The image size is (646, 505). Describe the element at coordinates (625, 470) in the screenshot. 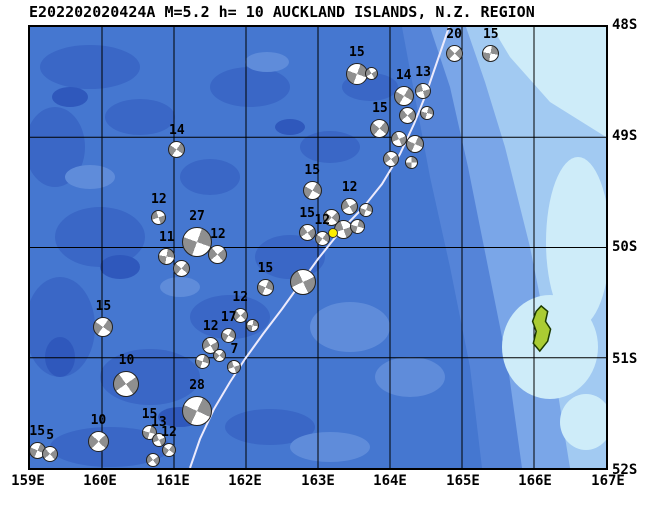

I see `lat-tick-label: 52S` at that location.